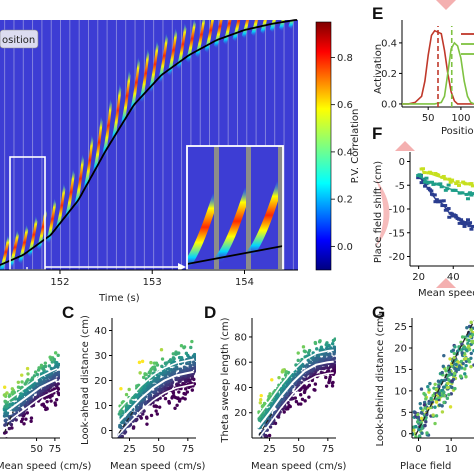 The image size is (474, 474). What do you see at coordinates (46, 466) in the screenshot?
I see `panel-b-xlabel: Mean speed (cm/s)` at bounding box center [46, 466].